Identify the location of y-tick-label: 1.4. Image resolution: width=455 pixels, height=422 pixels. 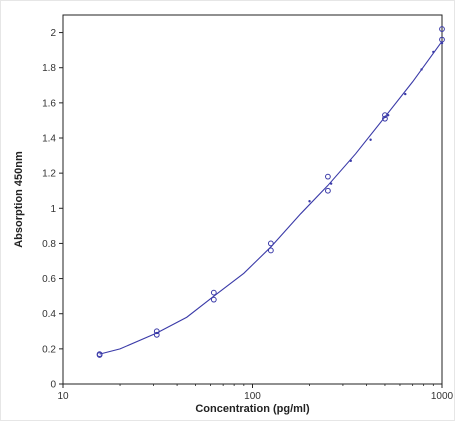
(49, 139).